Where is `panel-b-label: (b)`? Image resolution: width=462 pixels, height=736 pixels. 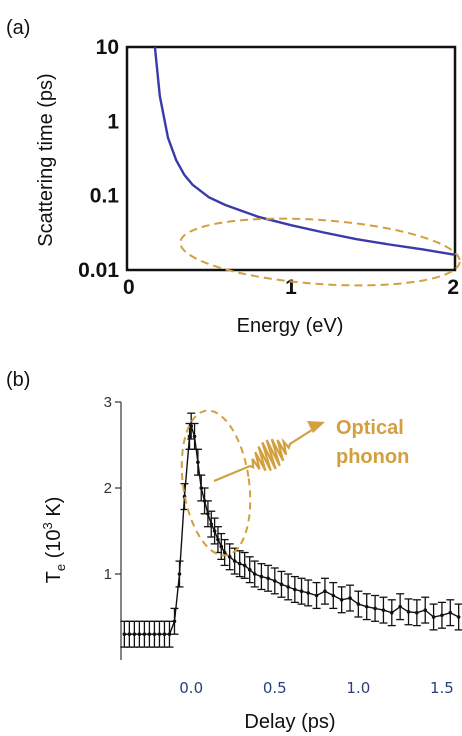
panel-b-label: (b) is located at coordinates (18, 380).